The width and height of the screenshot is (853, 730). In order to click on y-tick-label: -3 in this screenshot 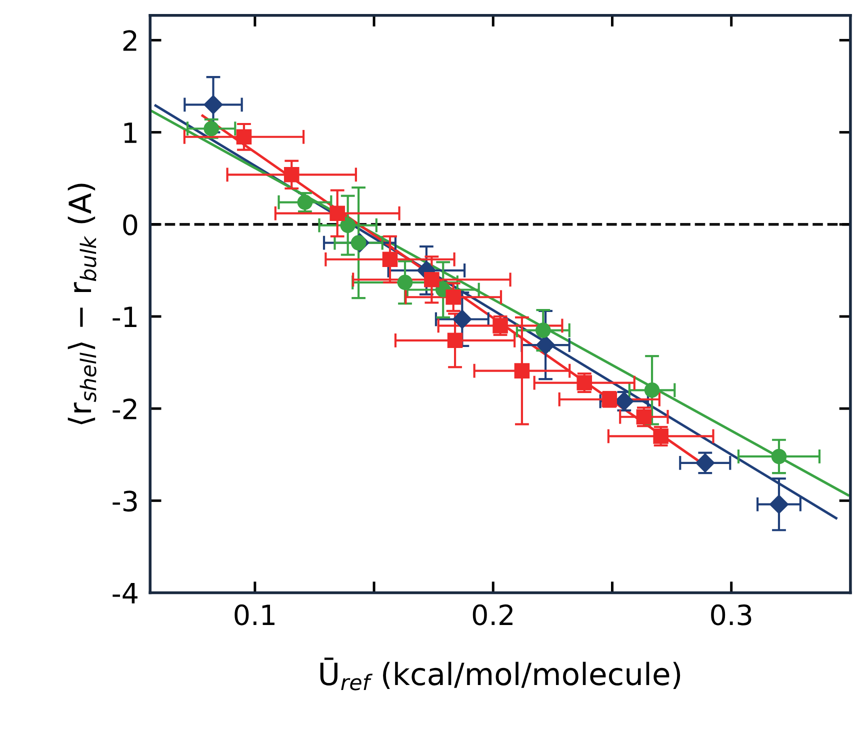, I will do `click(124, 501)`.